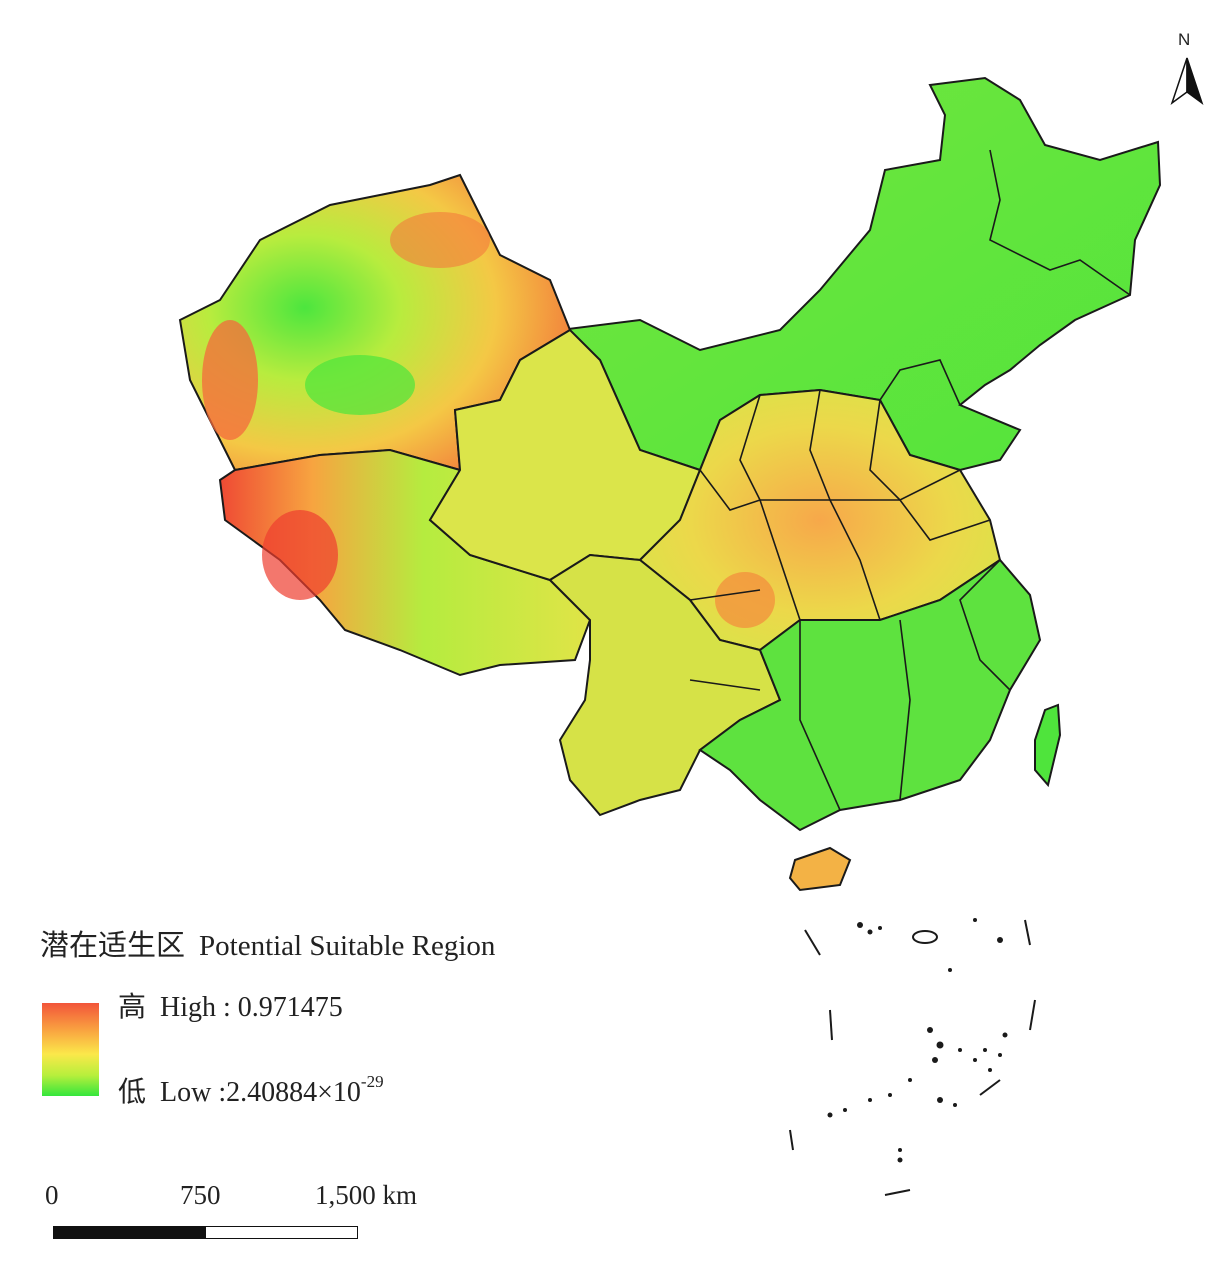 The width and height of the screenshot is (1231, 1265). Describe the element at coordinates (132, 1092) in the screenshot. I see `legend-low-cn: 低` at that location.